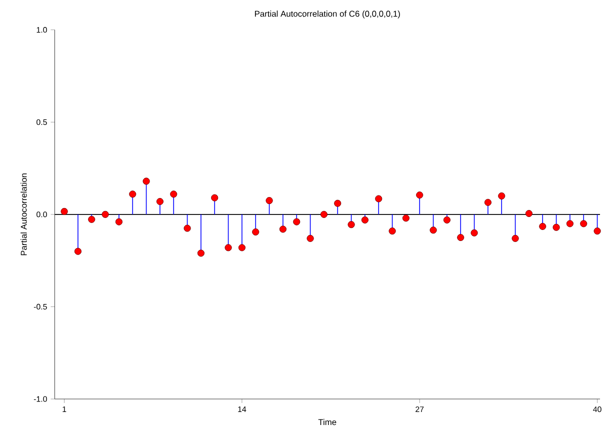 This screenshot has width=605, height=437. What do you see at coordinates (327, 422) in the screenshot?
I see `x-axis-title: Time` at bounding box center [327, 422].